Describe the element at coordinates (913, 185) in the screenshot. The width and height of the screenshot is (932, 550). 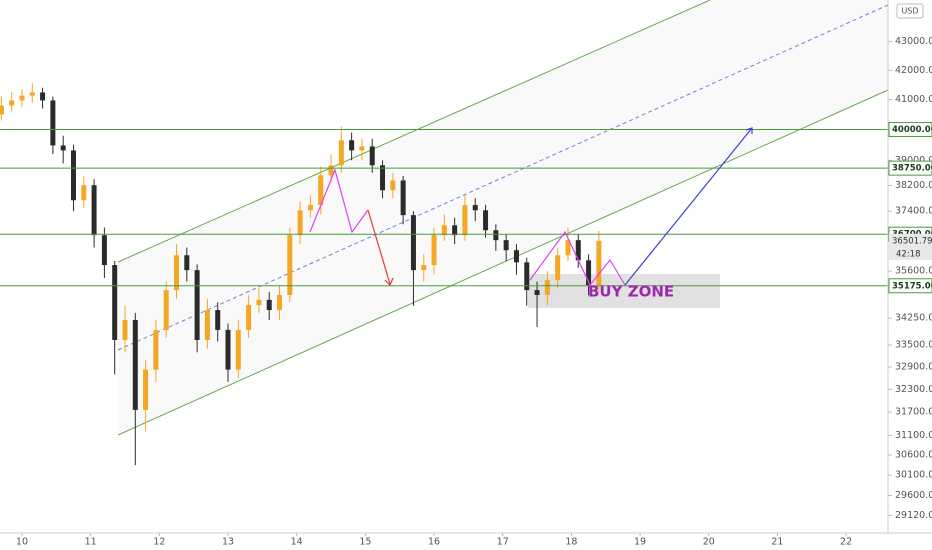
I see `y-tick-label: 38200.00` at that location.